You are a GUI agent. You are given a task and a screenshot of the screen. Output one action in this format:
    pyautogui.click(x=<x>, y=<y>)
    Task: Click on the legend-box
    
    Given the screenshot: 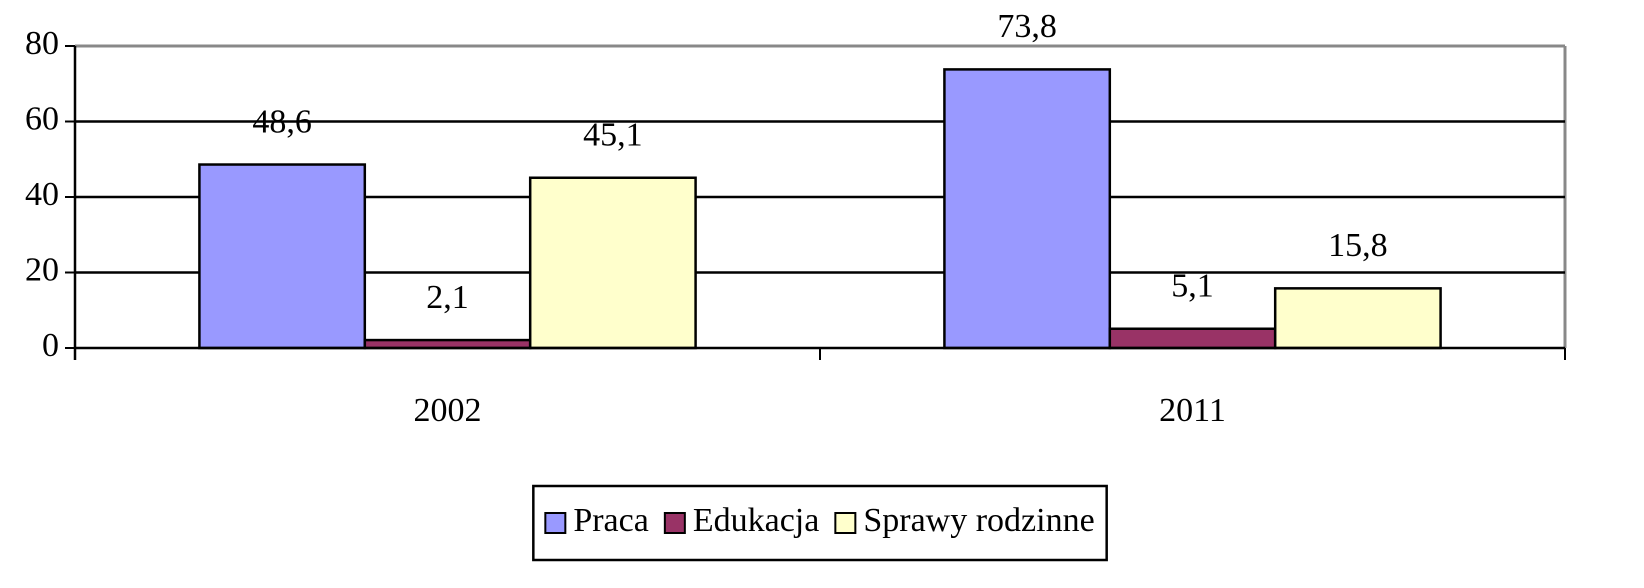 What is the action you would take?
    pyautogui.click(x=820, y=523)
    